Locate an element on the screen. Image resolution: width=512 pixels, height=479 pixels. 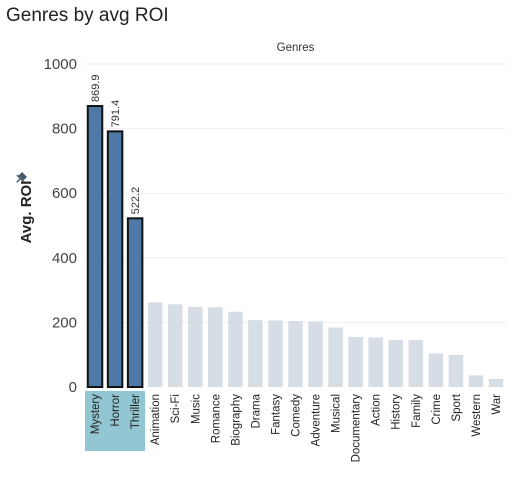
category-label: Western is located at coordinates (477, 415).